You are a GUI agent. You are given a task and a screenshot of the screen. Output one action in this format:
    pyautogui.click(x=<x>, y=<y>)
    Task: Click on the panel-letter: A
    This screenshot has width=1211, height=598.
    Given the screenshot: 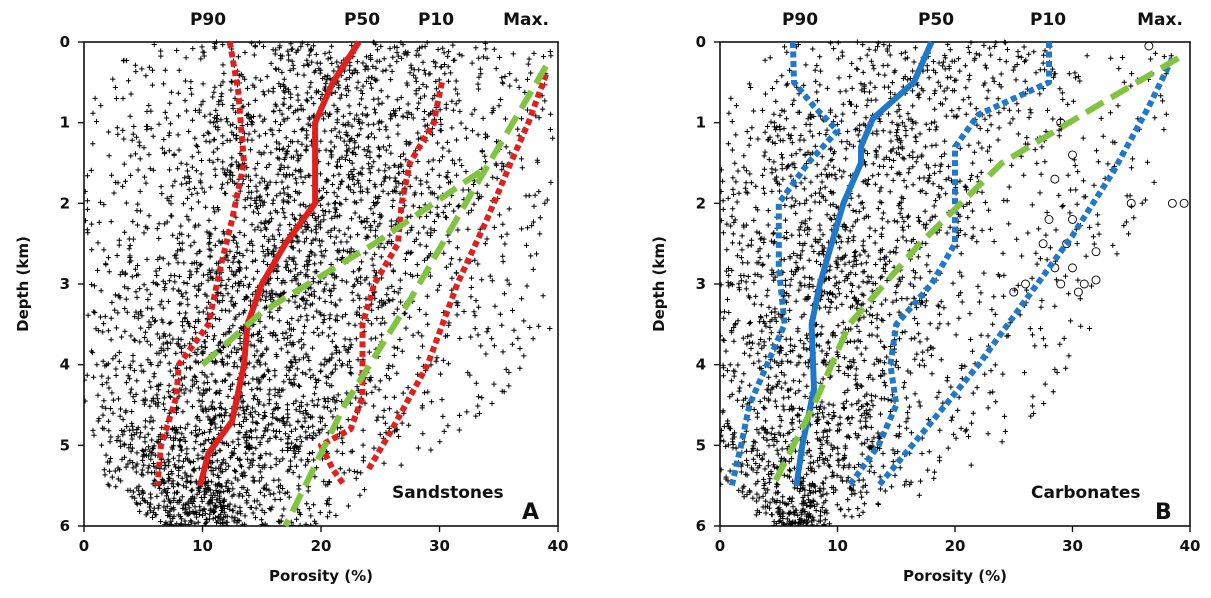 What is the action you would take?
    pyautogui.click(x=530, y=512)
    